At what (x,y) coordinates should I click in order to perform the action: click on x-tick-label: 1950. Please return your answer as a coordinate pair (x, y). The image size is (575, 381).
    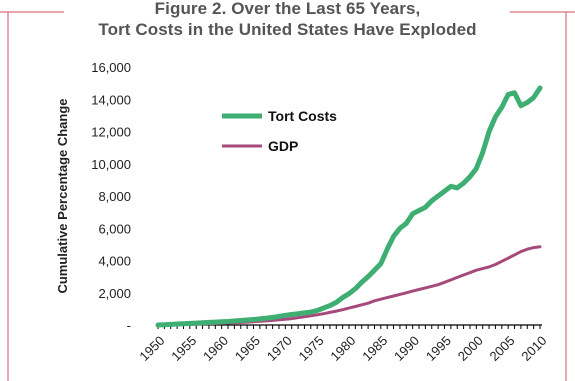
    Looking at the image, I should click on (151, 348).